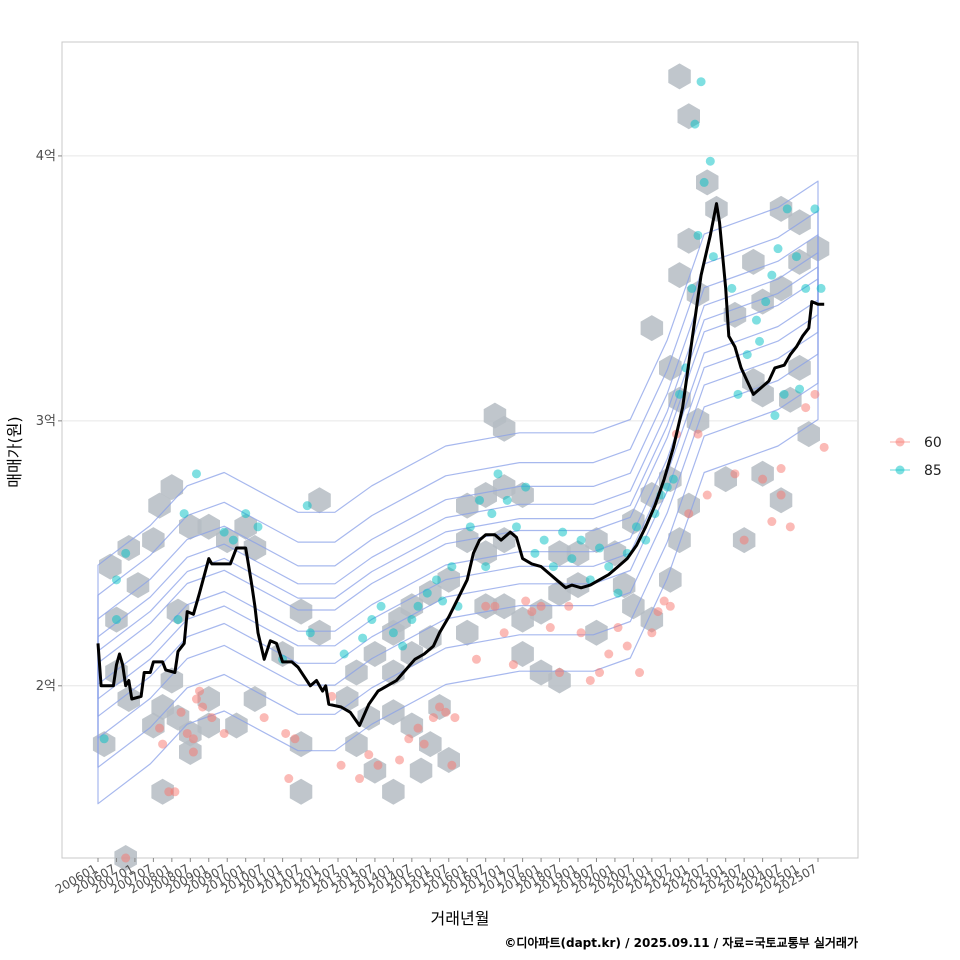 This screenshot has width=960, height=960. What do you see at coordinates (46, 421) in the screenshot?
I see `y-tick-label: 3억` at bounding box center [46, 421].